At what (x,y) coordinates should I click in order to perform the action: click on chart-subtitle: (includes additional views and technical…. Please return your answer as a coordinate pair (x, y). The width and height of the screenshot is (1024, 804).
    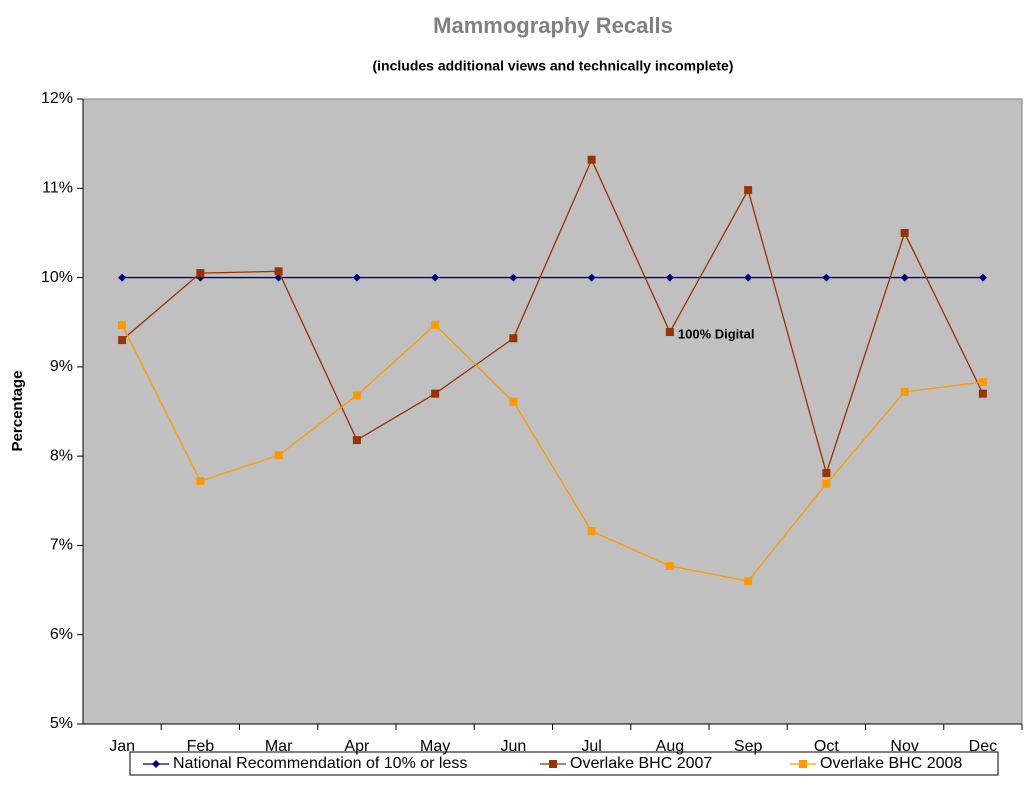
    Looking at the image, I should click on (553, 66).